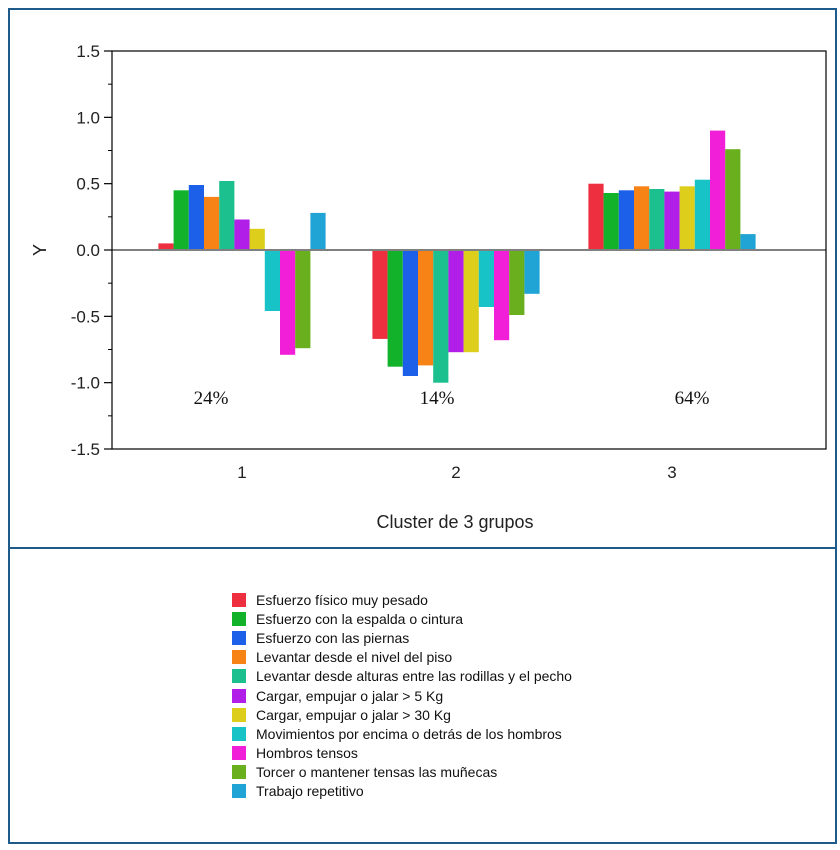 Image resolution: width=840 pixels, height=850 pixels. What do you see at coordinates (360, 618) in the screenshot?
I see `legend-label: Esfuerzo con la espalda o cintura` at bounding box center [360, 618].